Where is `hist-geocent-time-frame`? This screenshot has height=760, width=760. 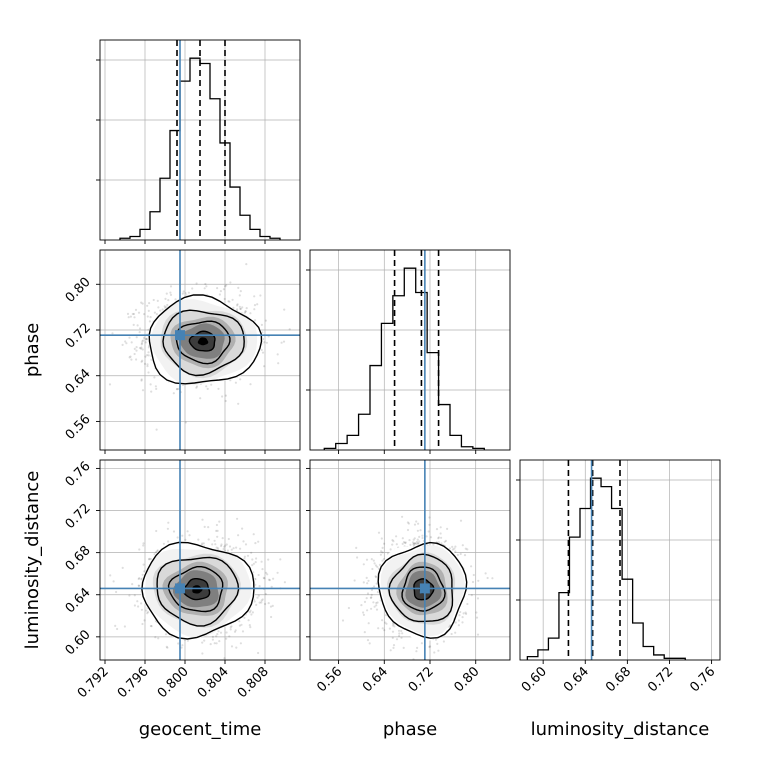 hist-geocent-time-frame is located at coordinates (200, 140).